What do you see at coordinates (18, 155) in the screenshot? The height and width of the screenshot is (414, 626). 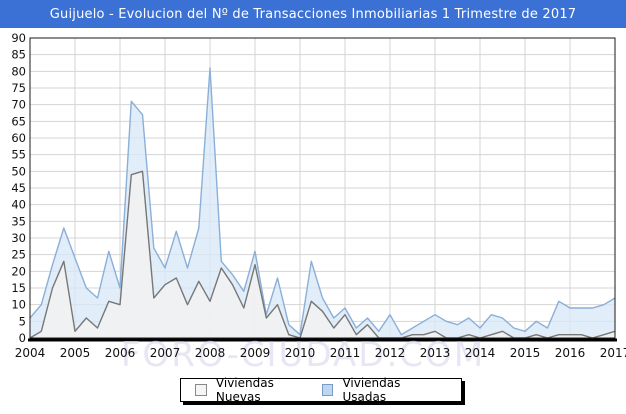 I see `svg-text: 55` at bounding box center [18, 155].